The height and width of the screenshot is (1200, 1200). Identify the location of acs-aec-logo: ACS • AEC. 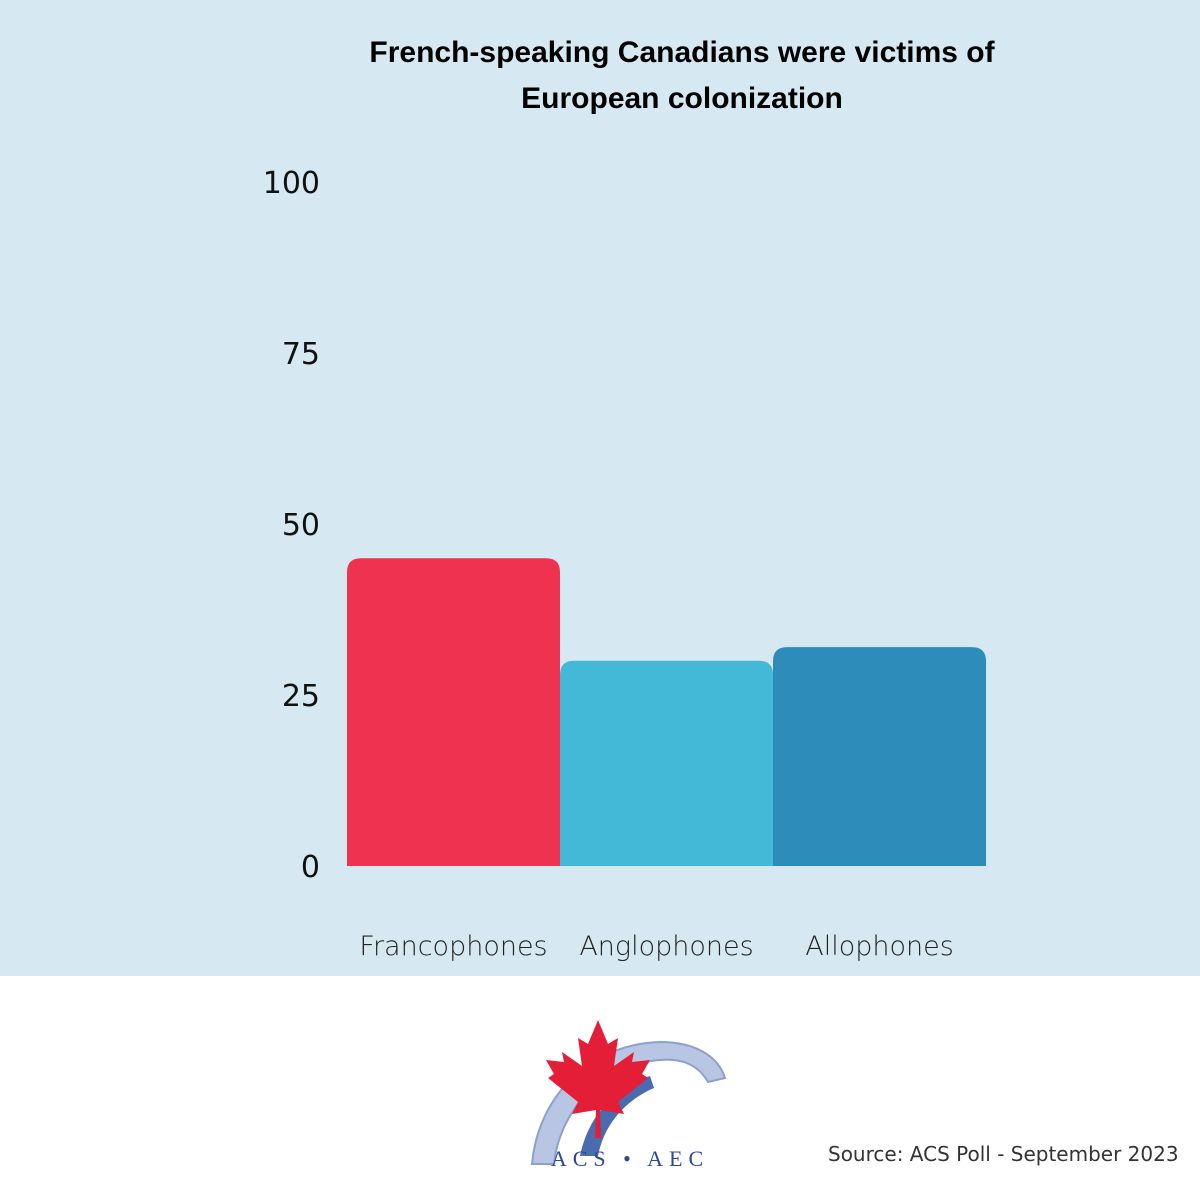
(628, 1095).